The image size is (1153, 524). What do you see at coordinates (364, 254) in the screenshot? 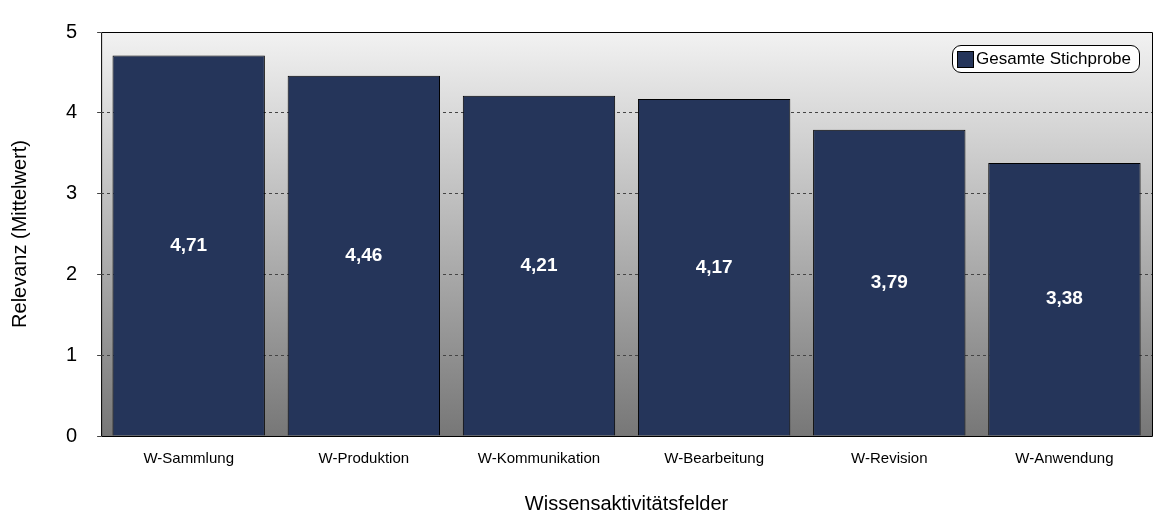
I see `text: 4,46` at bounding box center [364, 254].